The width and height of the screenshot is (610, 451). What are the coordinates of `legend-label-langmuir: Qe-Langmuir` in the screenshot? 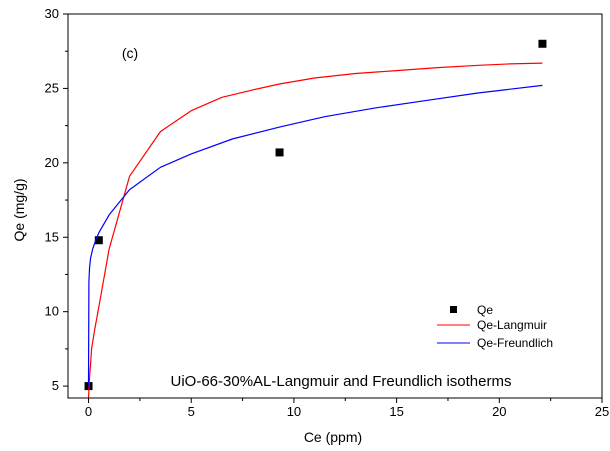 It's located at (512, 325).